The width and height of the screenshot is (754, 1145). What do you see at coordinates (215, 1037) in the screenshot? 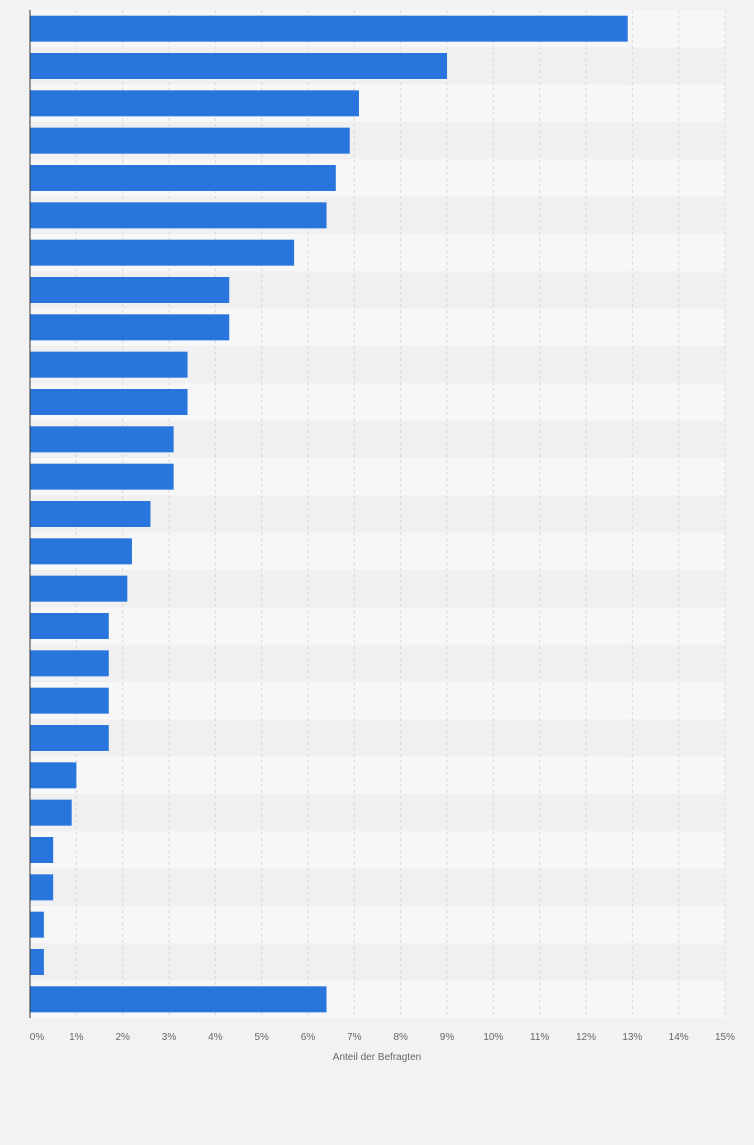
I see `x-tick-label: 4%` at bounding box center [215, 1037].